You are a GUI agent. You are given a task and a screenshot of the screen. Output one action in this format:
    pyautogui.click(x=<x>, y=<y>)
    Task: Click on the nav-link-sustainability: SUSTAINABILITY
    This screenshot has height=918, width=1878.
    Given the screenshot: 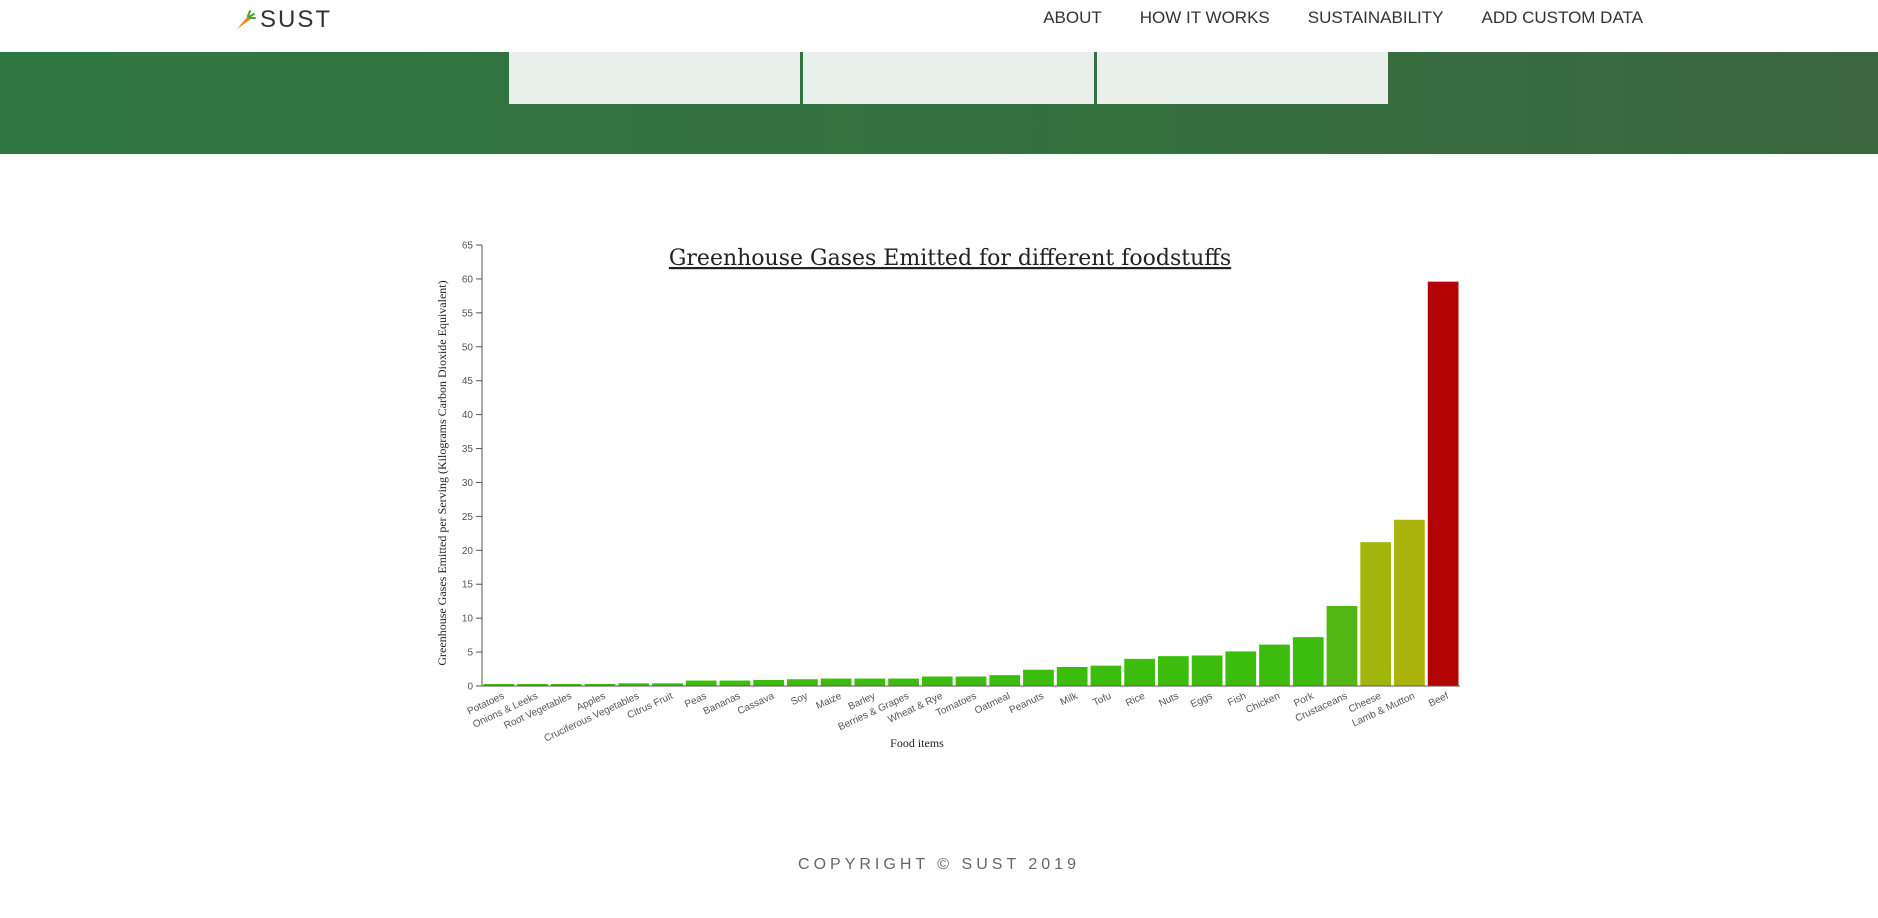 What is the action you would take?
    pyautogui.click(x=1375, y=17)
    